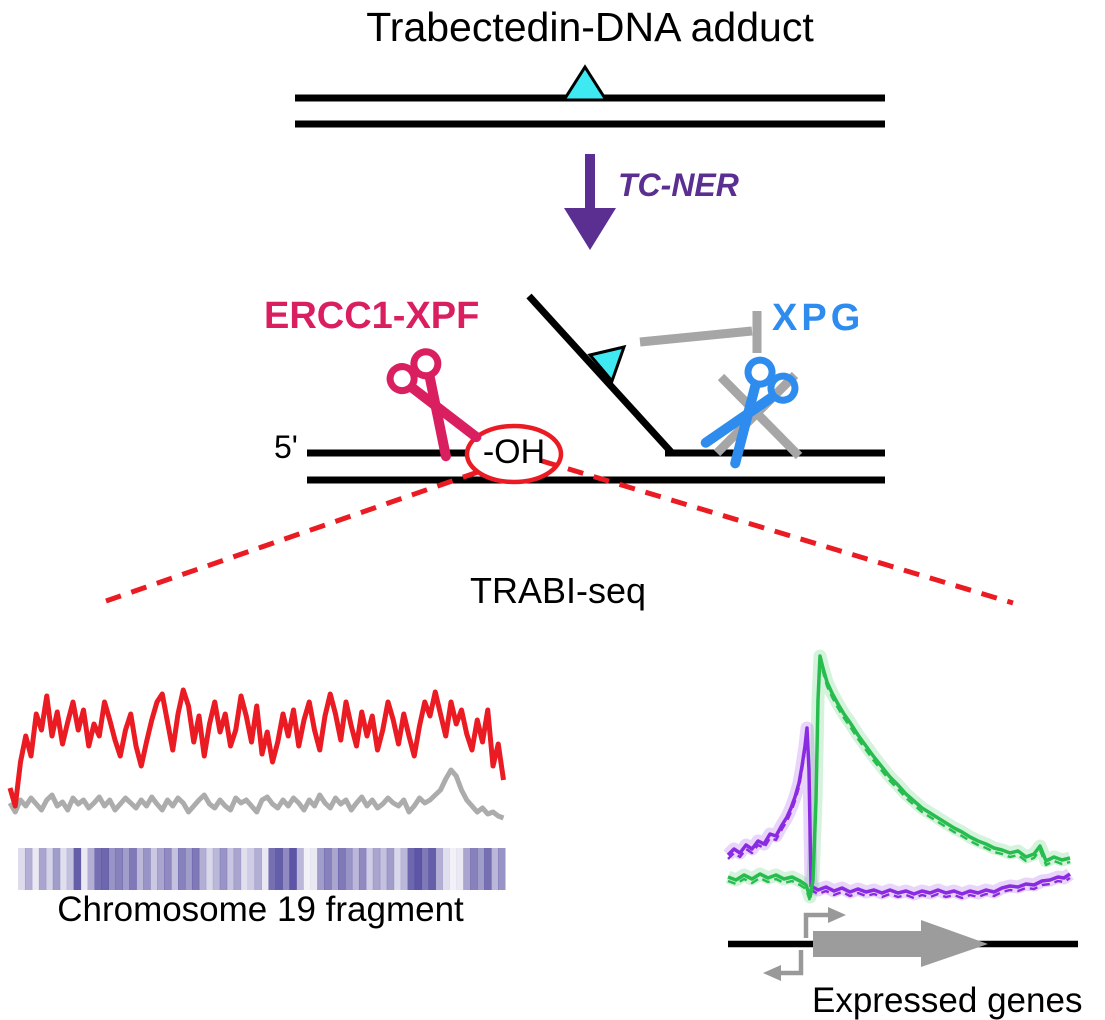 The width and height of the screenshot is (1105, 1020). What do you see at coordinates (585, 83) in the screenshot?
I see `trabectedin-adduct-icon` at bounding box center [585, 83].